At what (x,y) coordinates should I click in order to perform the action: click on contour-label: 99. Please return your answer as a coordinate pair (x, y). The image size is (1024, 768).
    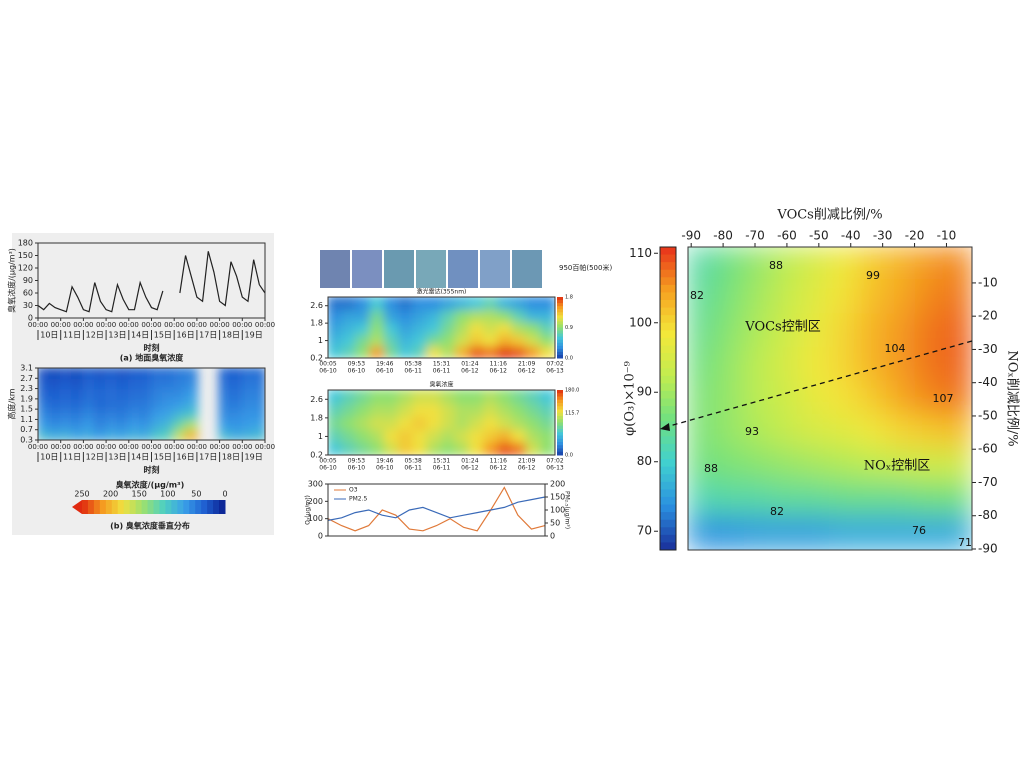
    Looking at the image, I should click on (873, 275).